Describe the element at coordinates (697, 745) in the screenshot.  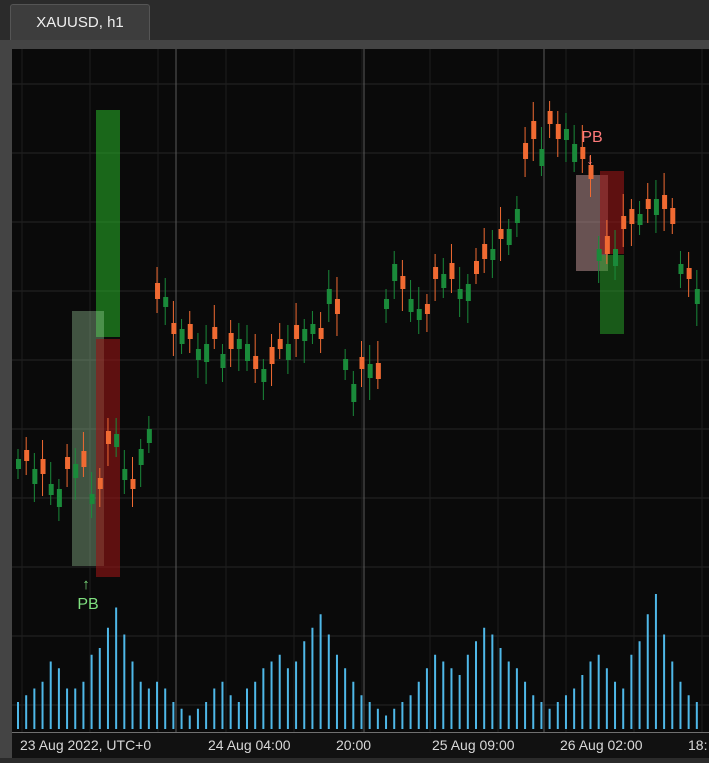
I see `time-label: 18:` at that location.